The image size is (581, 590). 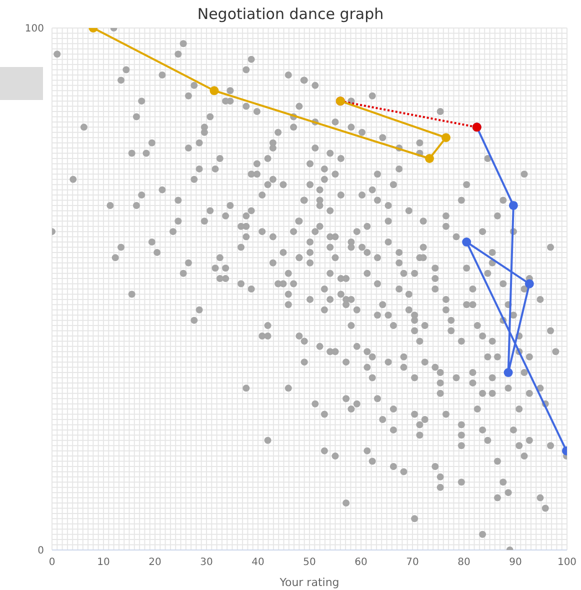 What do you see at coordinates (515, 562) in the screenshot?
I see `x-tick-label: 90` at bounding box center [515, 562].